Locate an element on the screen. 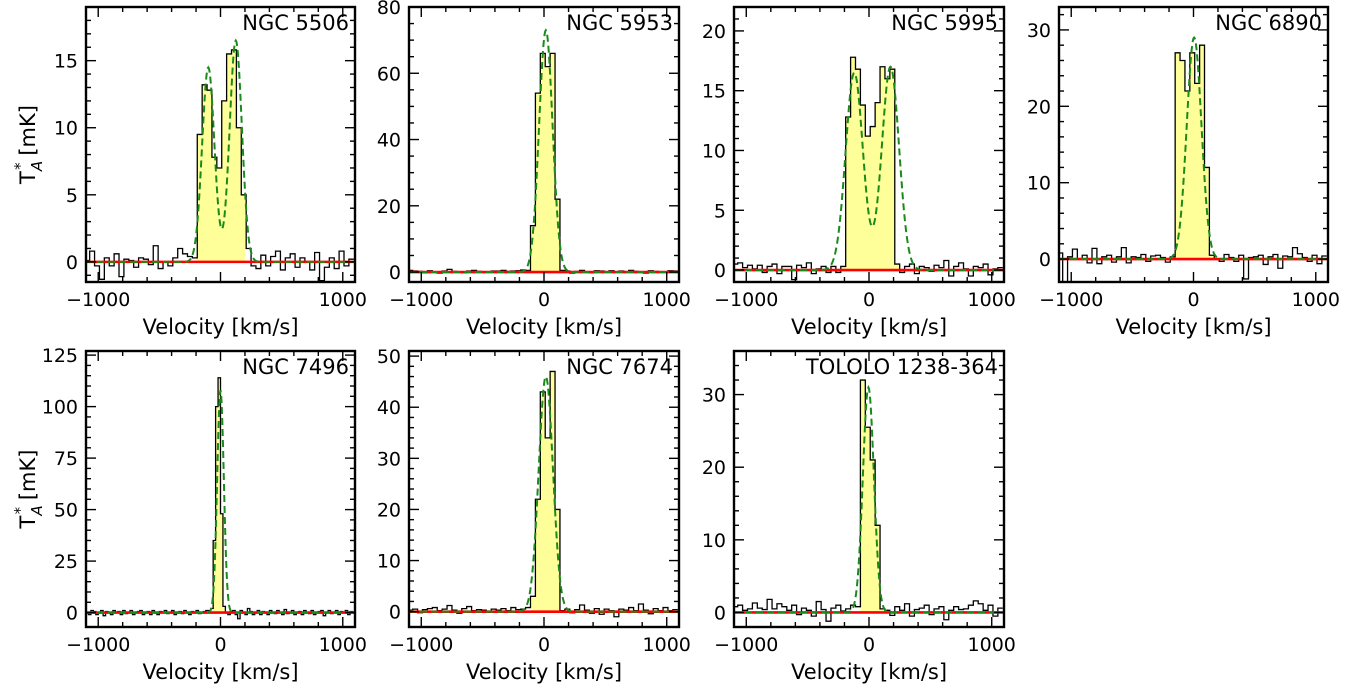 The height and width of the screenshot is (686, 1366). y-tick-label: 75 is located at coordinates (66, 459).